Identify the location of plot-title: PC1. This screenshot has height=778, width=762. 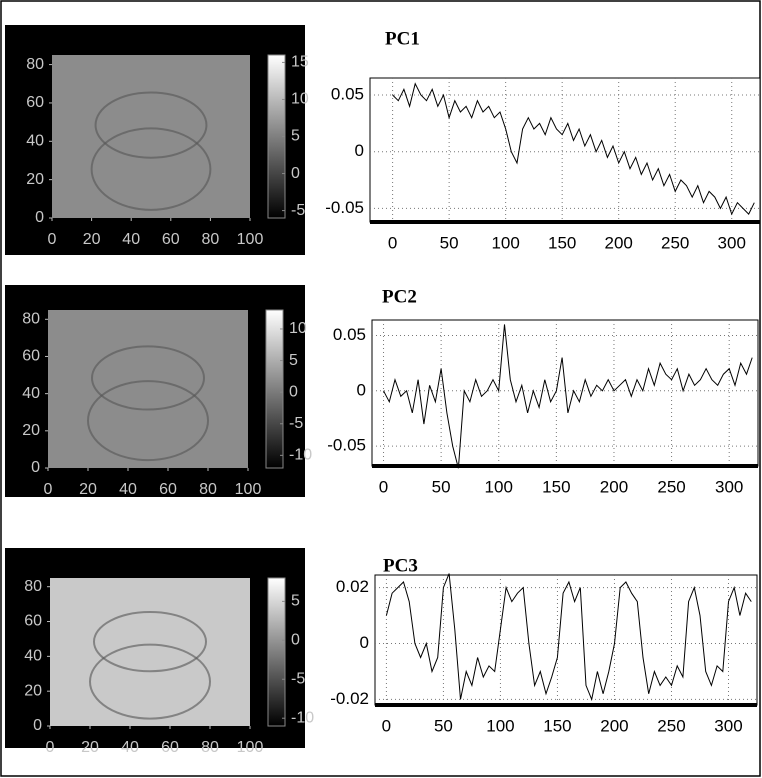
(402, 38).